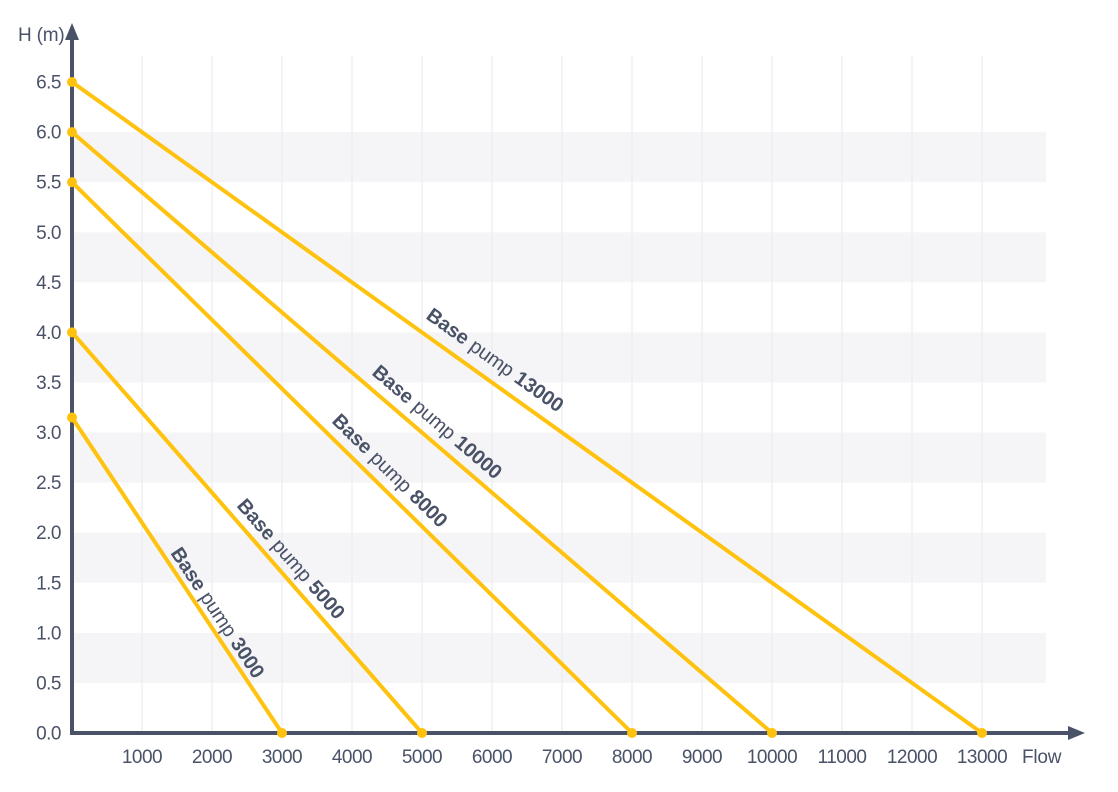 The width and height of the screenshot is (1118, 792). Describe the element at coordinates (48, 183) in the screenshot. I see `y-tick-label-5.5: 5.5` at that location.